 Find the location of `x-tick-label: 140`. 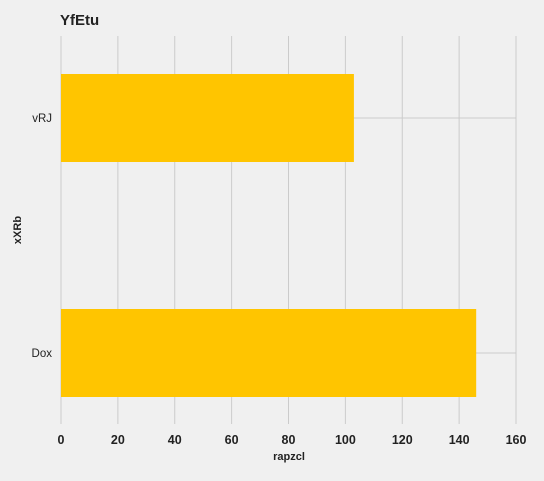

x-tick-label: 140 is located at coordinates (459, 440).